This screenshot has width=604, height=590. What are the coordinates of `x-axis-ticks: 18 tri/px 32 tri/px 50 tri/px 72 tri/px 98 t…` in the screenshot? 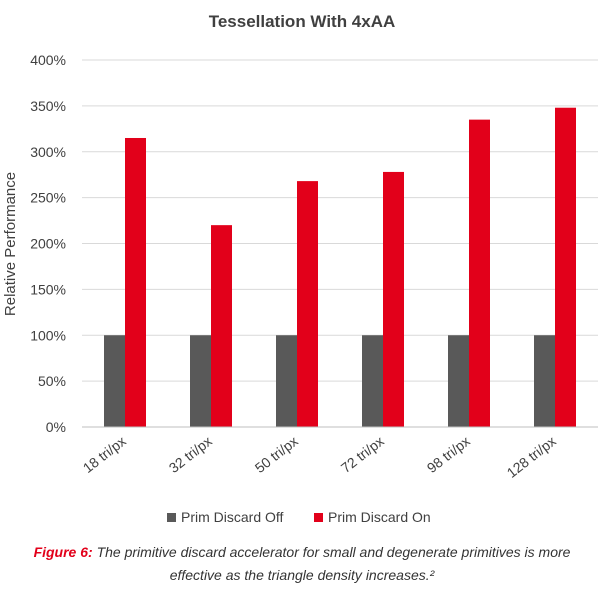 It's located at (319, 457).